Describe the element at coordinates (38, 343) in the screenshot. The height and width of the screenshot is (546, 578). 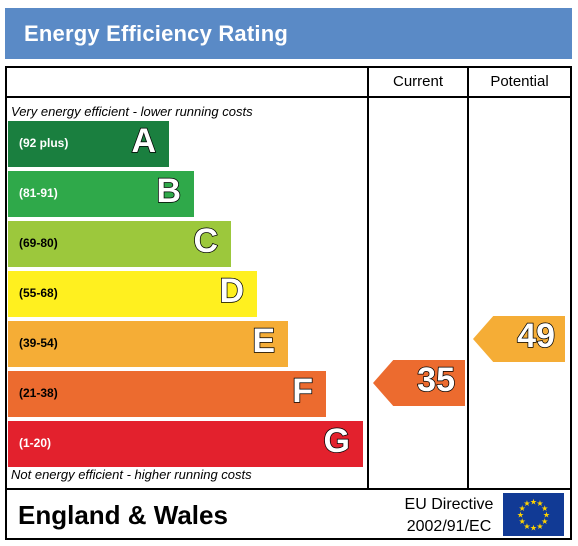
I see `band-range-label: (39-54)` at that location.